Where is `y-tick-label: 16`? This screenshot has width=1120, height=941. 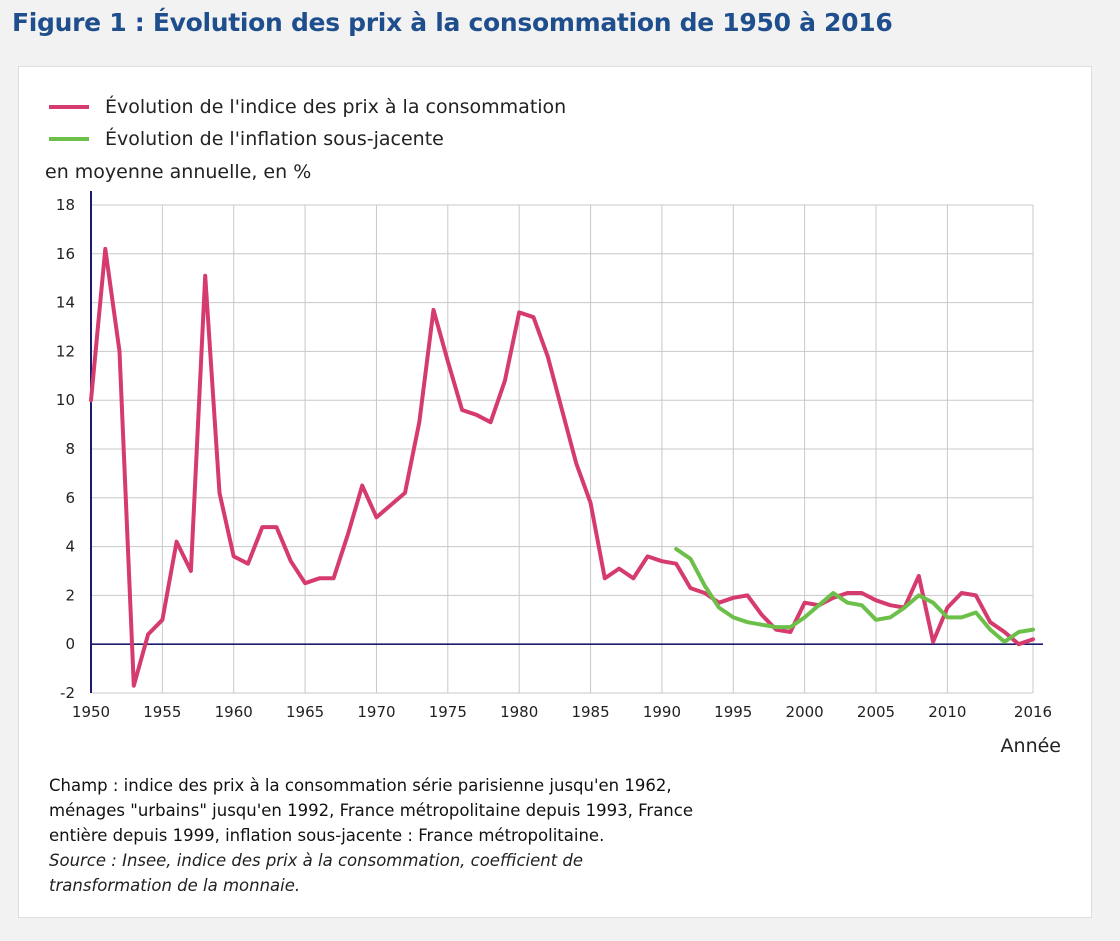
y-tick-label: 16 is located at coordinates (65, 254).